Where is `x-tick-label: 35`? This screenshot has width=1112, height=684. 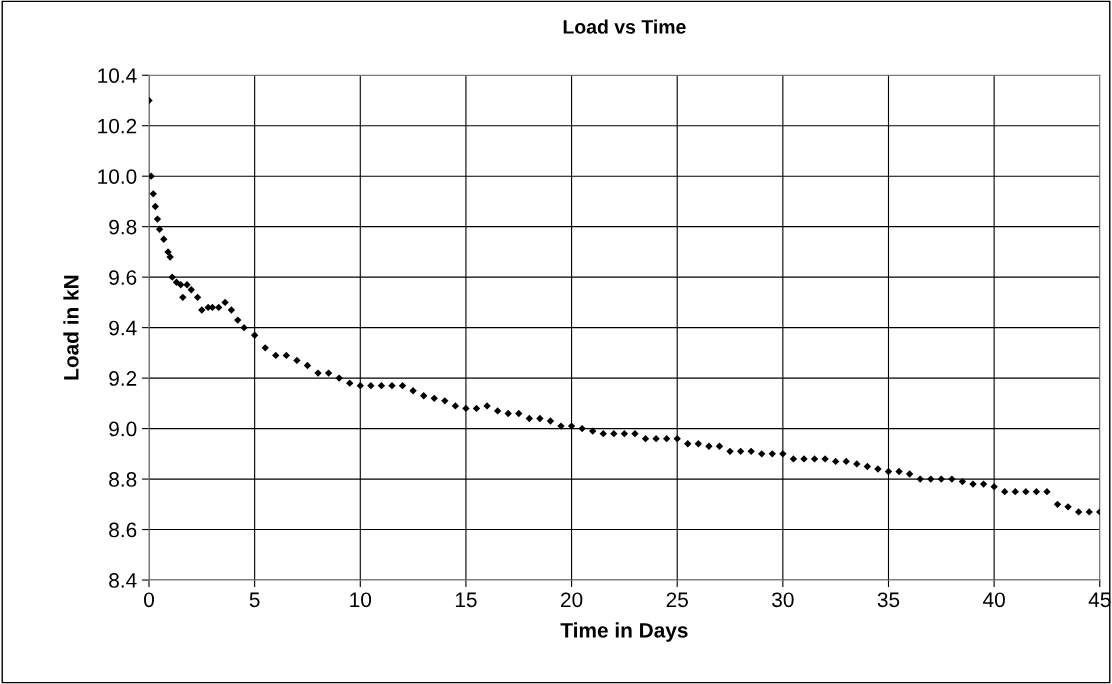 x-tick-label: 35 is located at coordinates (888, 600).